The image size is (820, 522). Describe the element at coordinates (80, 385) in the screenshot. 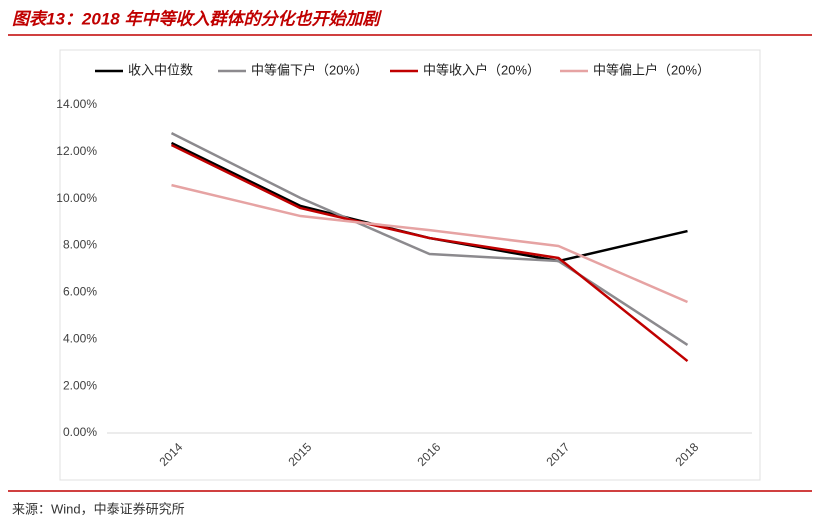

I see `y-tick-label: 2.00%` at that location.